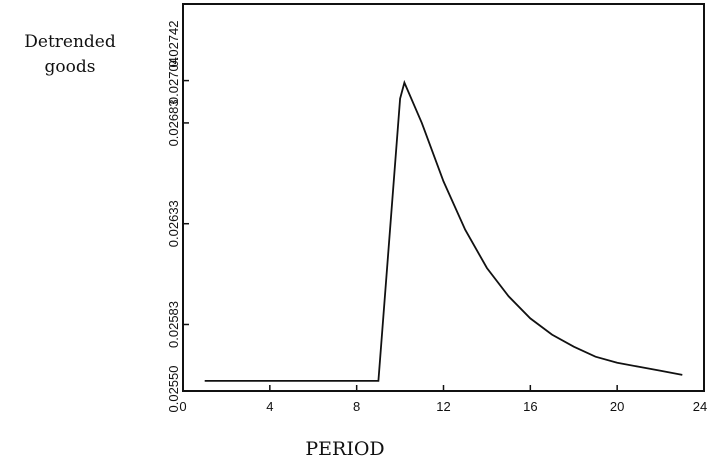  Describe the element at coordinates (70, 42) in the screenshot. I see `y-axis-title-line-1: Detrended` at that location.